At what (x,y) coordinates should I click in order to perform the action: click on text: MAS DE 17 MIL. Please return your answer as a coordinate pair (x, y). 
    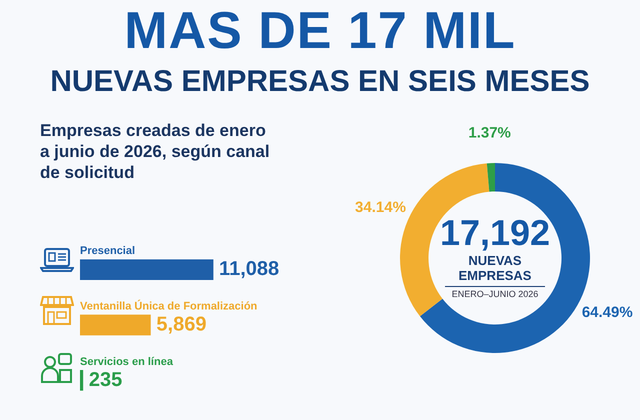
    Looking at the image, I should click on (320, 31).